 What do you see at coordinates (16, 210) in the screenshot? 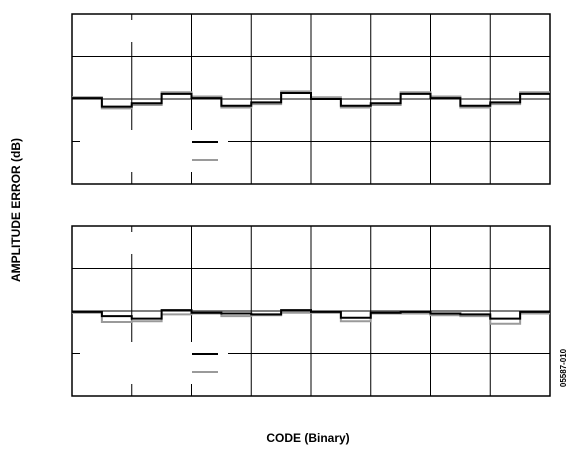
I see `y-axis-label: AMPLITUDE ERROR (dB)` at bounding box center [16, 210].